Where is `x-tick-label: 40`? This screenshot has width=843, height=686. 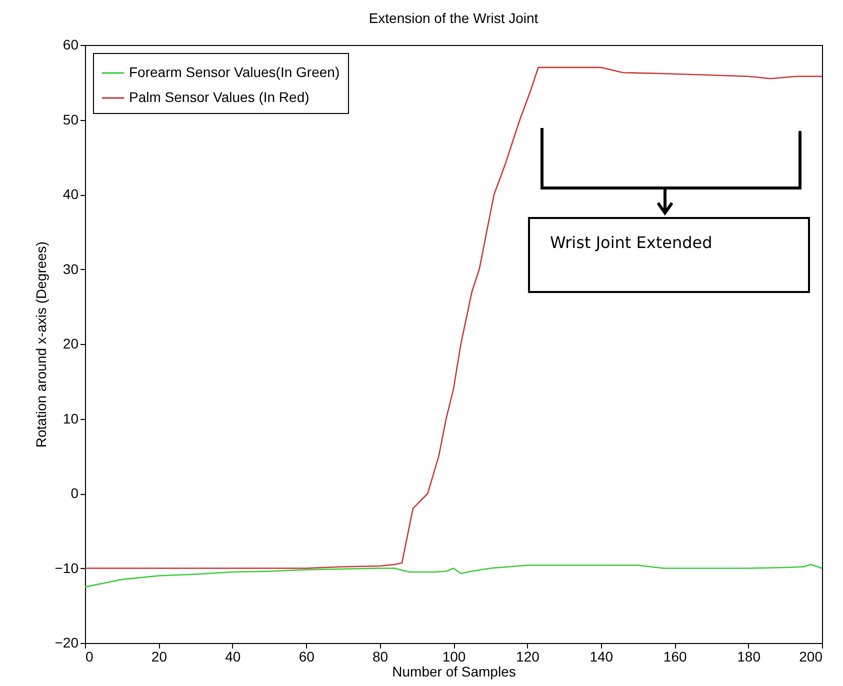 x-tick-label: 40 is located at coordinates (233, 656).